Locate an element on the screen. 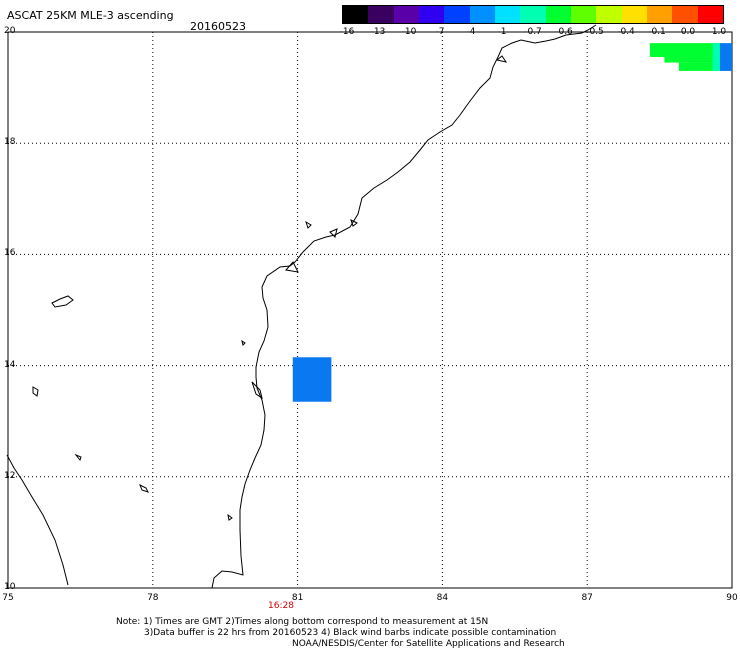 Image resolution: width=740 pixels, height=650 pixels. latitude-tick-label: 10 is located at coordinates (10, 587).